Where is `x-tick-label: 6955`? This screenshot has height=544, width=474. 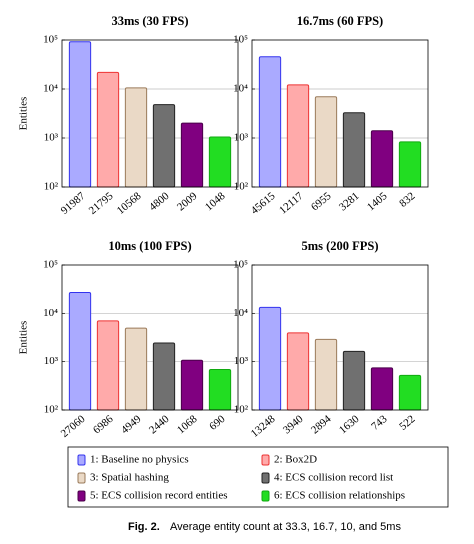 x-tick-label: 6955 is located at coordinates (321, 202).